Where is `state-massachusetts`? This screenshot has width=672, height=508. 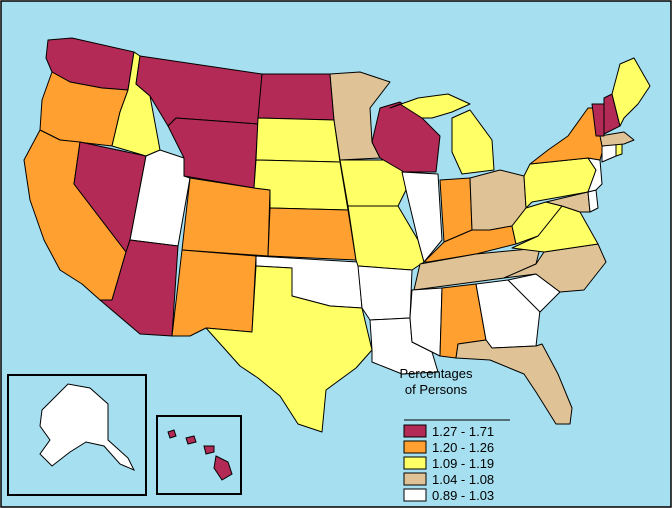
state-massachusetts is located at coordinates (617, 139).